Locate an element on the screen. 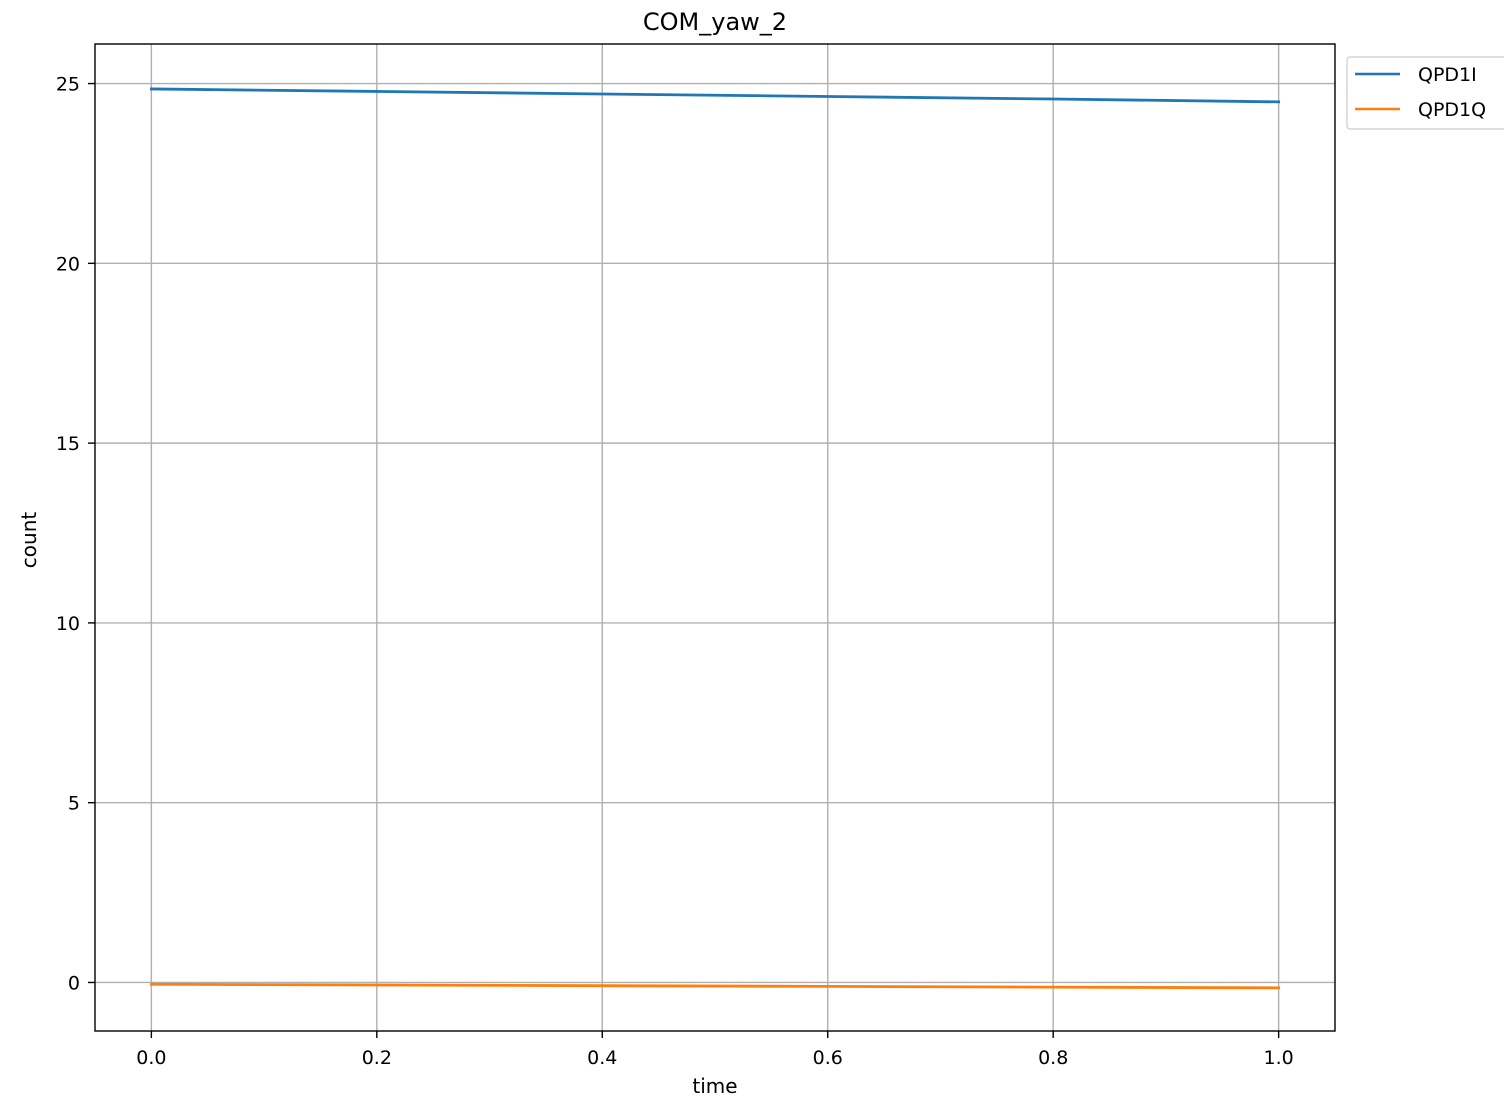  y-tick-label: 10 is located at coordinates (68, 624).